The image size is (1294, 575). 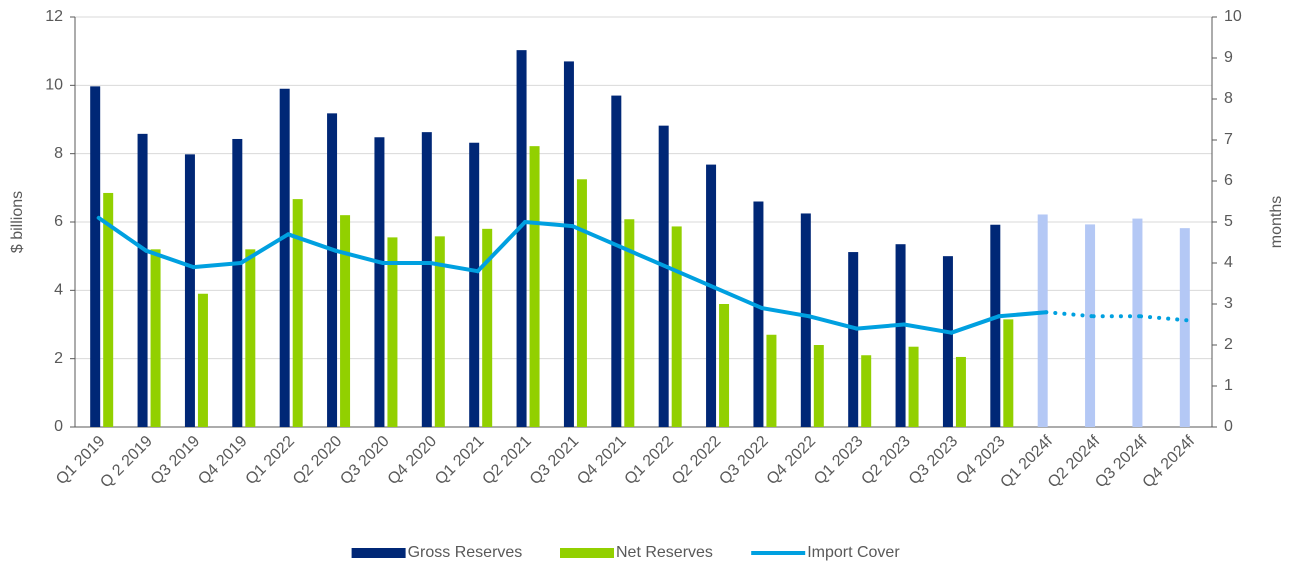 What do you see at coordinates (126, 462) in the screenshot?
I see `x-tick-label: Q 2 2019` at bounding box center [126, 462].